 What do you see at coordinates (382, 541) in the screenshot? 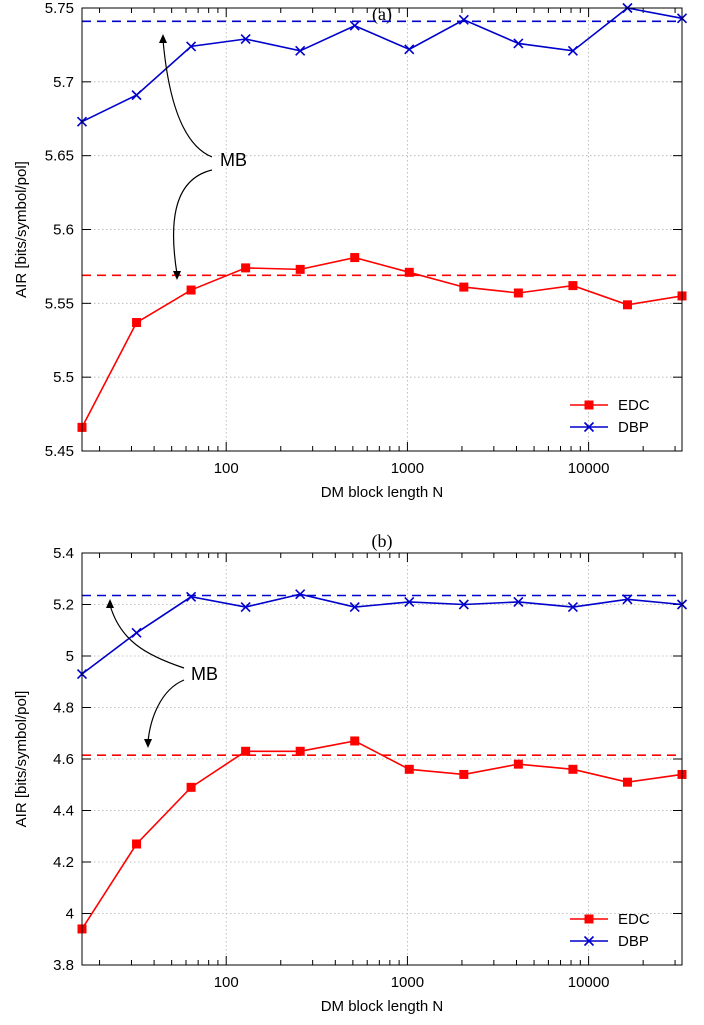
I see `panel-label: (b)` at bounding box center [382, 541].